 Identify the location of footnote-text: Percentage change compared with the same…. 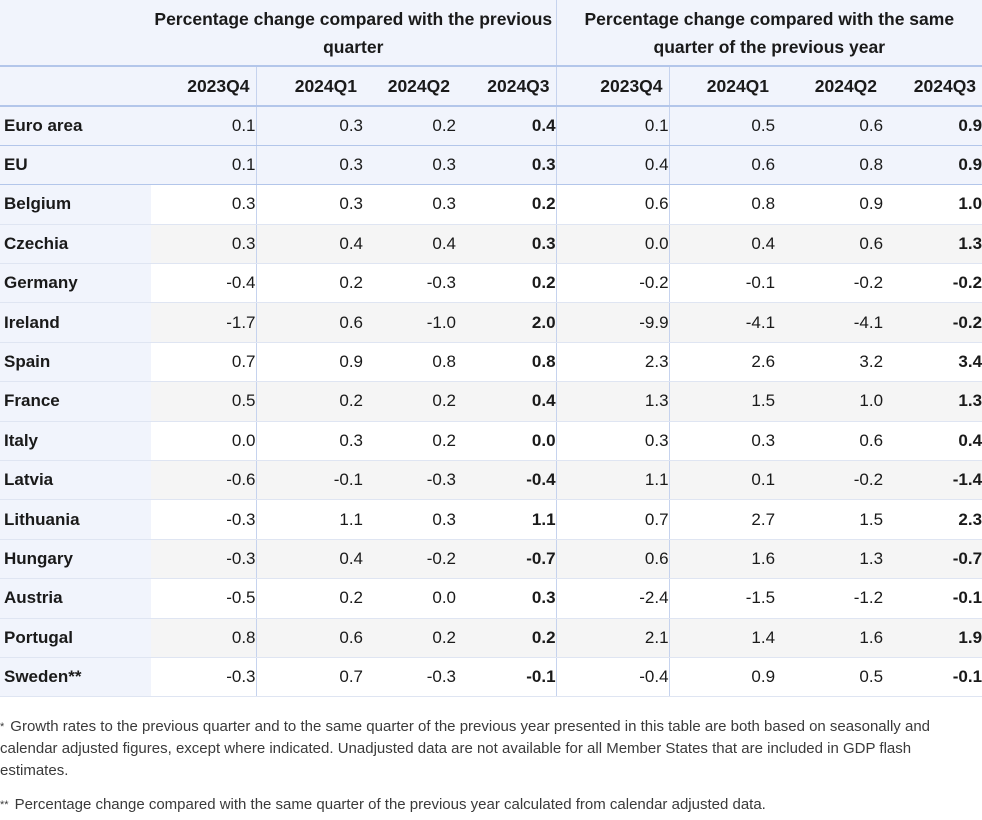
(390, 804).